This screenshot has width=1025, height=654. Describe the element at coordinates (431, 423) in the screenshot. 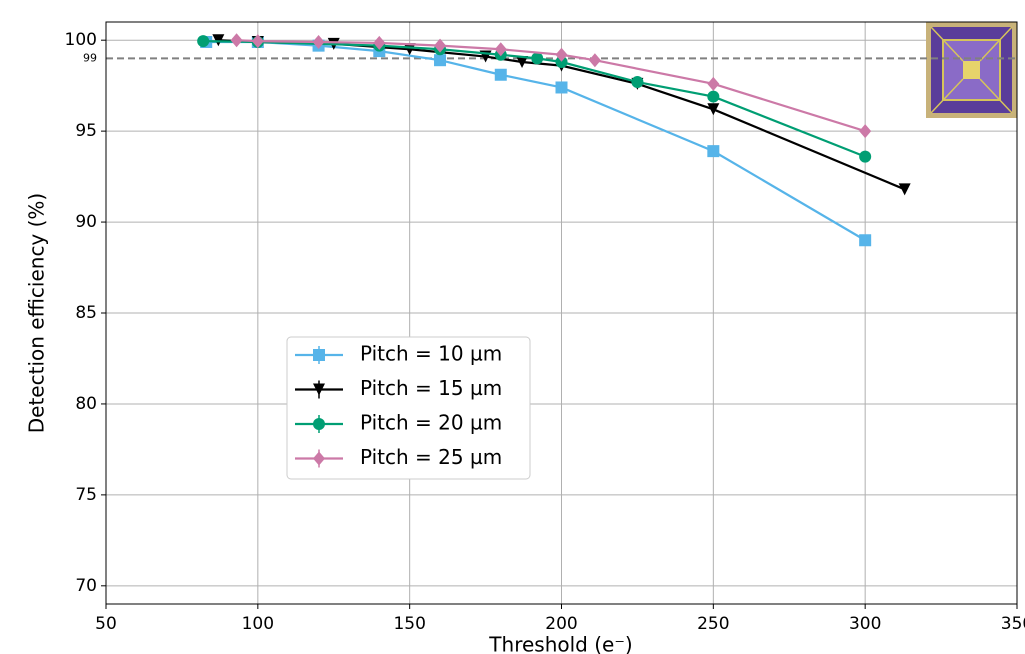

I see `legend-label: Pitch = 20 µm` at that location.